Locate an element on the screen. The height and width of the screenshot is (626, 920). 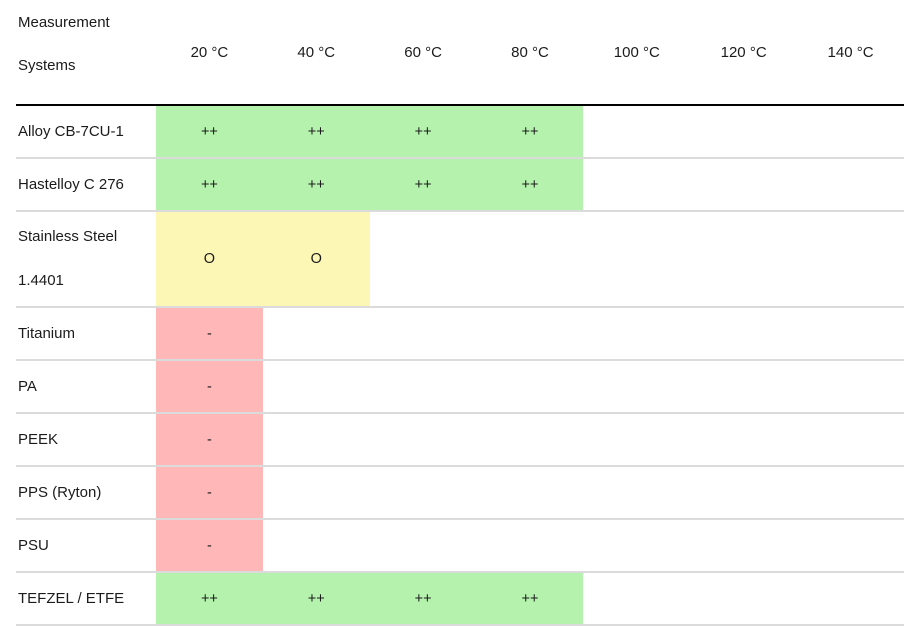
column-header-120c: 120 °C is located at coordinates (744, 53).